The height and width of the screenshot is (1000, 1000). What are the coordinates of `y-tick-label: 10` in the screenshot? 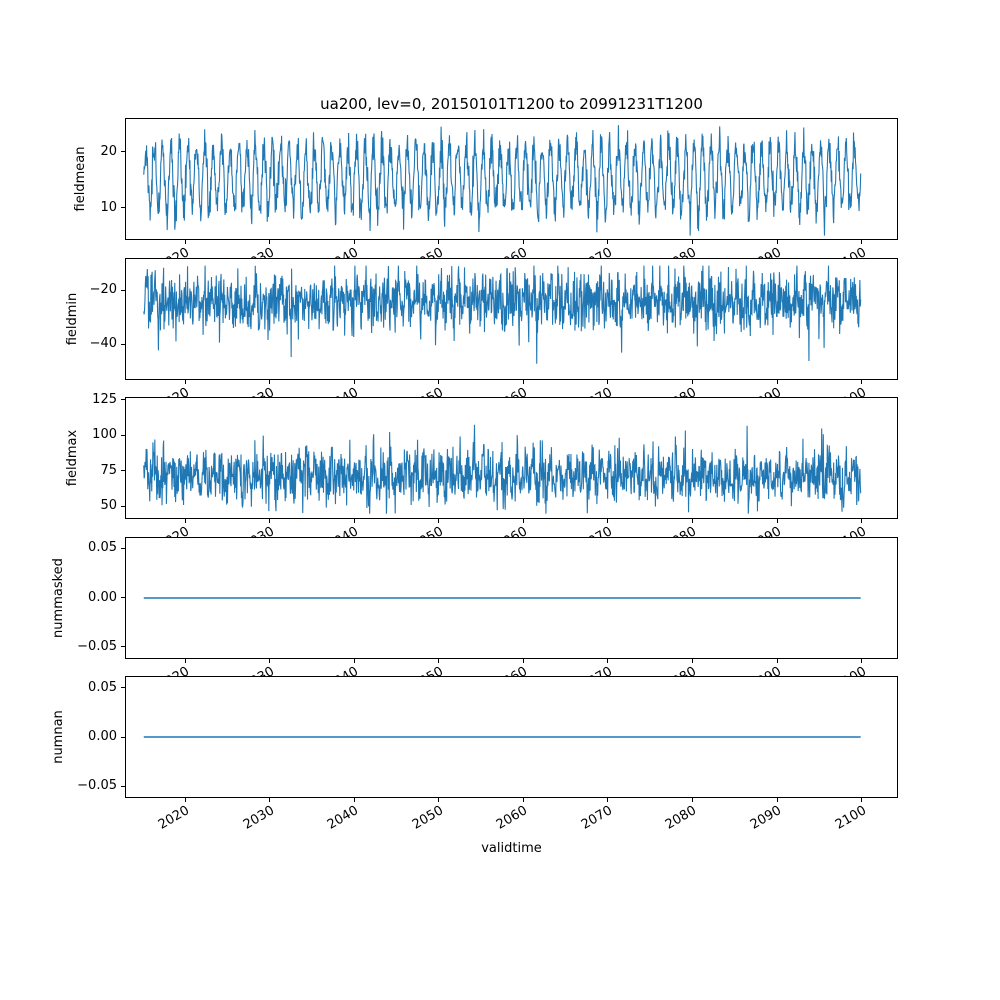 It's located at (108, 207).